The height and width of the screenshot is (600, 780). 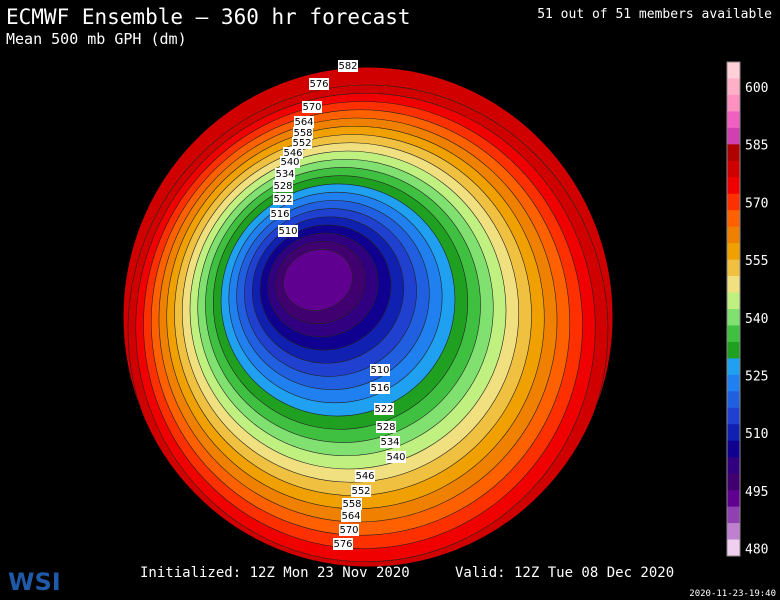 I want to click on colorbar-label: 525, so click(x=756, y=377).